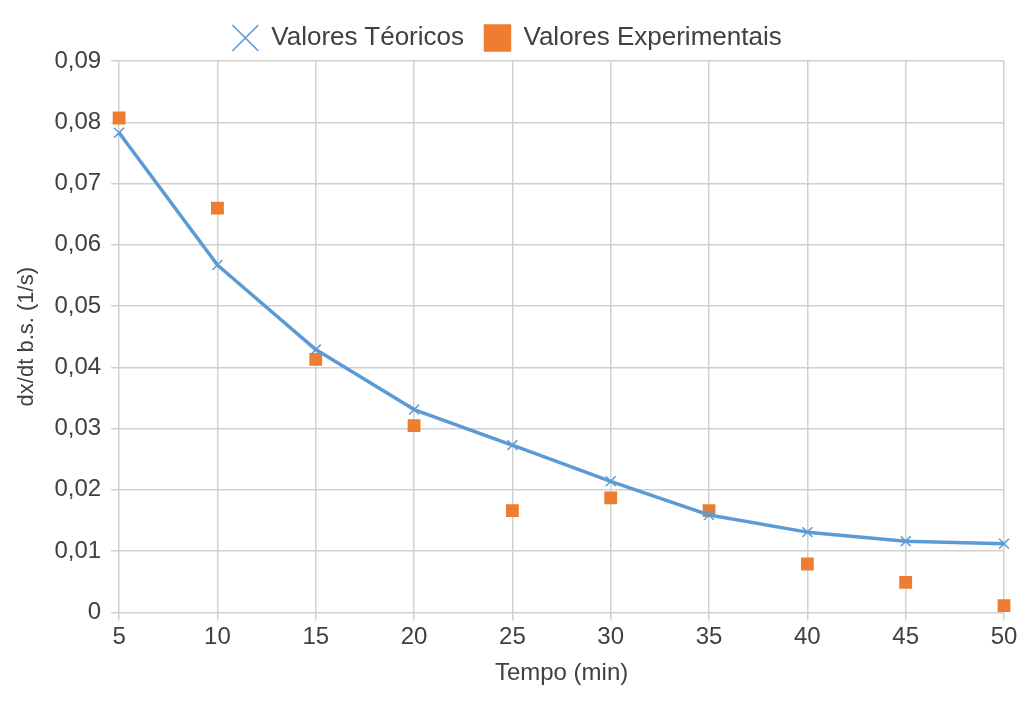 The height and width of the screenshot is (702, 1029). Describe the element at coordinates (652, 36) in the screenshot. I see `legend-label: Valores Experimentais` at that location.